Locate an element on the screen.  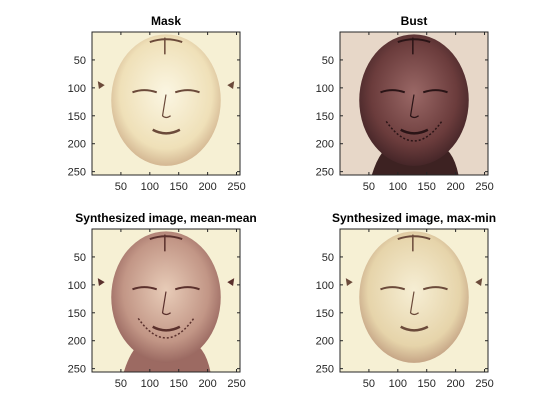
panel-mask: Mask 50 100 150 200 250 50 100 150 200 250 is located at coordinates (157, 103).